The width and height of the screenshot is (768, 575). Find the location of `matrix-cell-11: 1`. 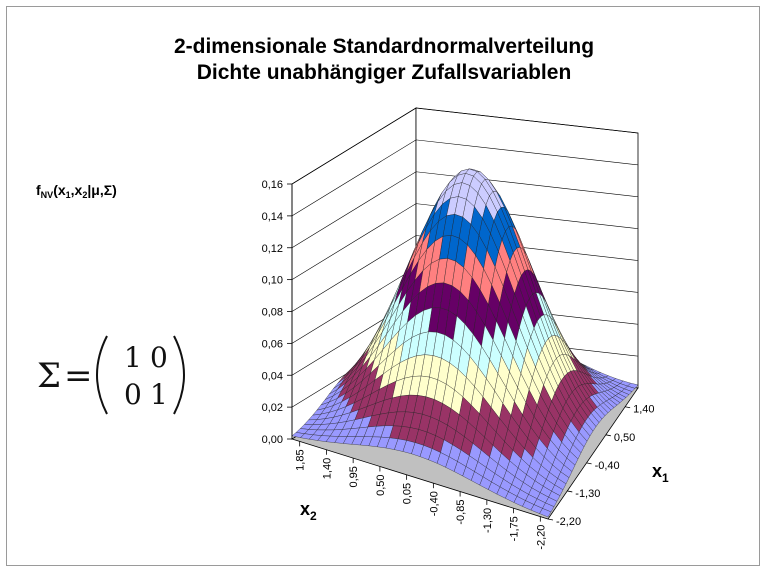

matrix-cell-11: 1 is located at coordinates (133, 357).